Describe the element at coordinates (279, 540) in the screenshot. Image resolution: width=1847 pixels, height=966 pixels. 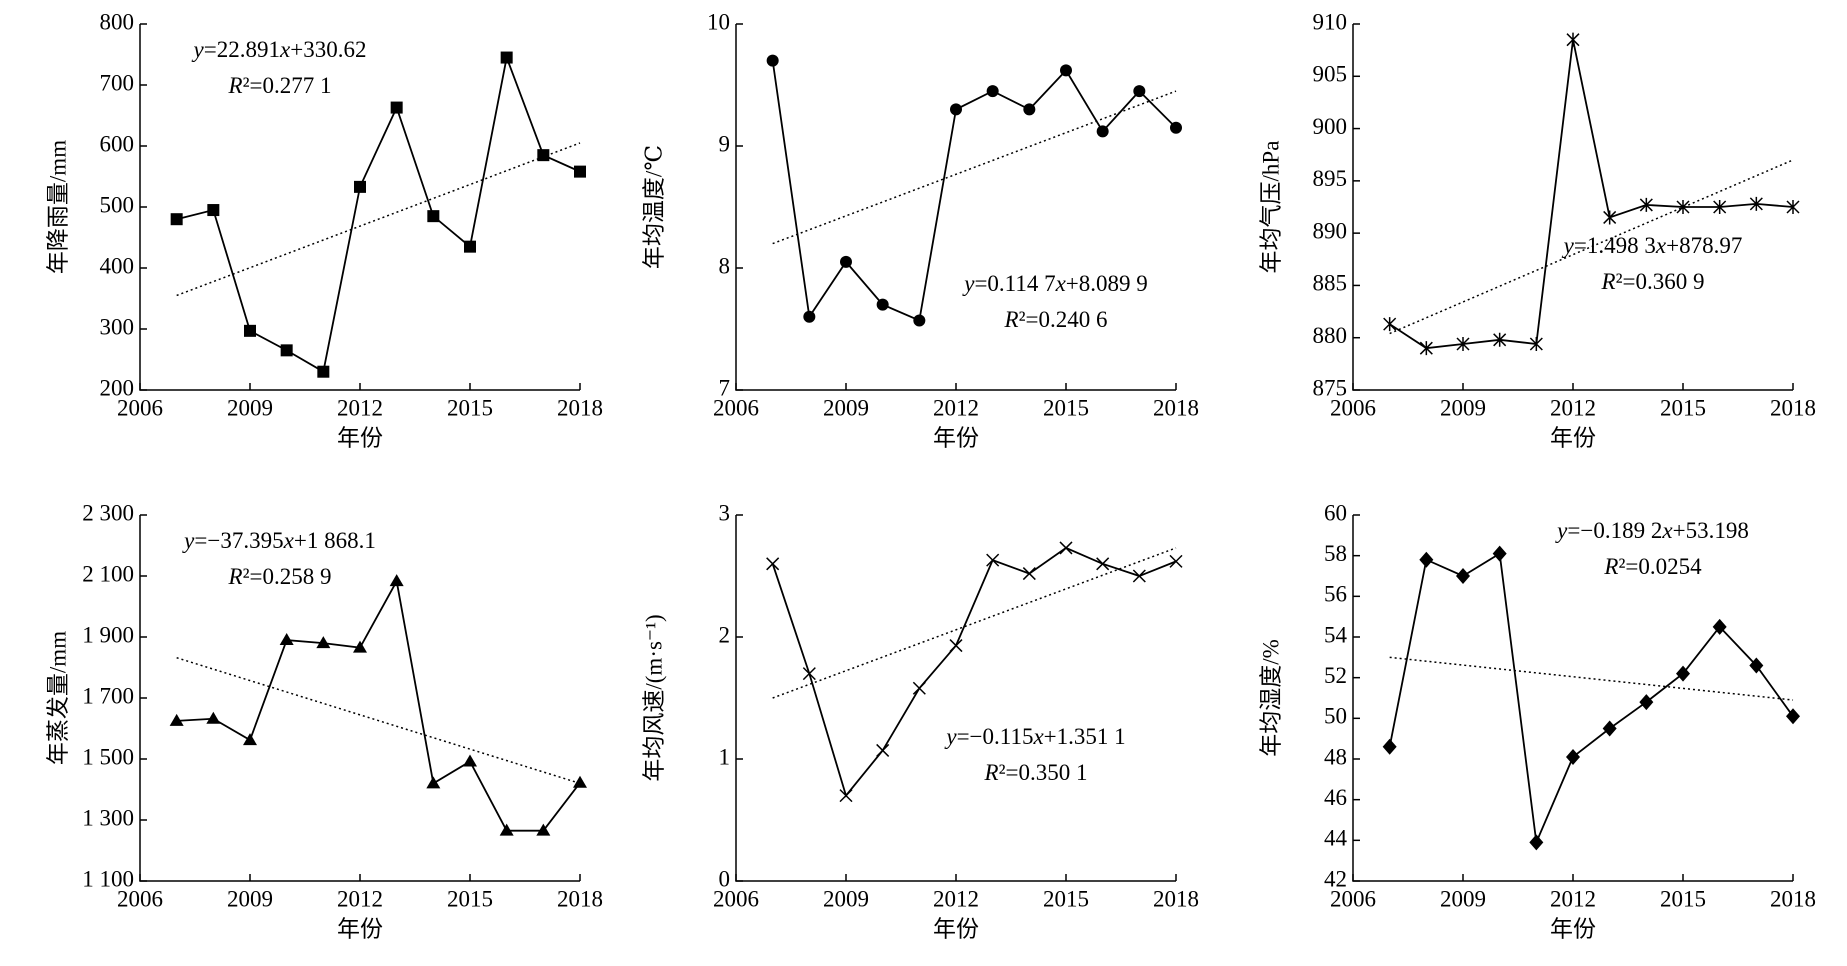
I see `equation: y=−37.395x+1 868.1` at that location.